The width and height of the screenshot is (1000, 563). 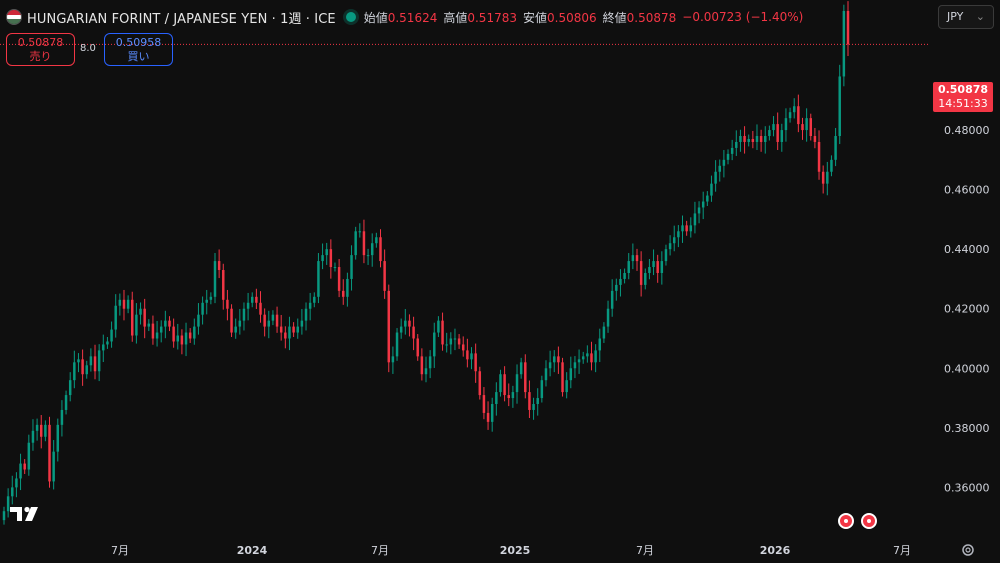 What do you see at coordinates (572, 17) in the screenshot?
I see `low-value: 0.50806` at bounding box center [572, 17].